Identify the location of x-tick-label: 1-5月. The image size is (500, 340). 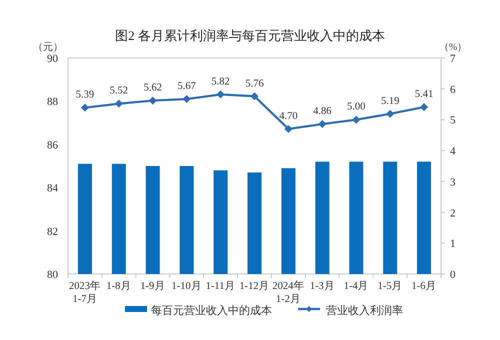
(390, 286).